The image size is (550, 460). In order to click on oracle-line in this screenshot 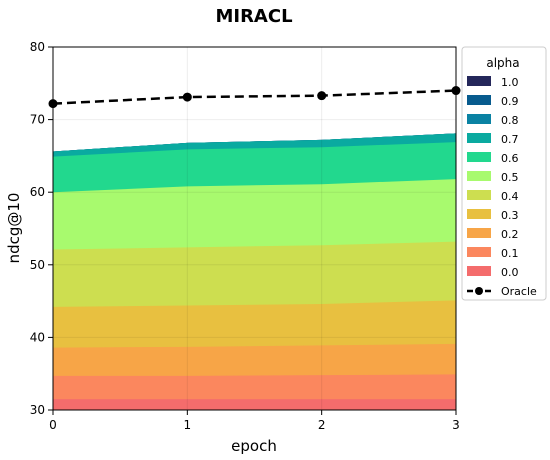, I will do `click(254, 97)`.